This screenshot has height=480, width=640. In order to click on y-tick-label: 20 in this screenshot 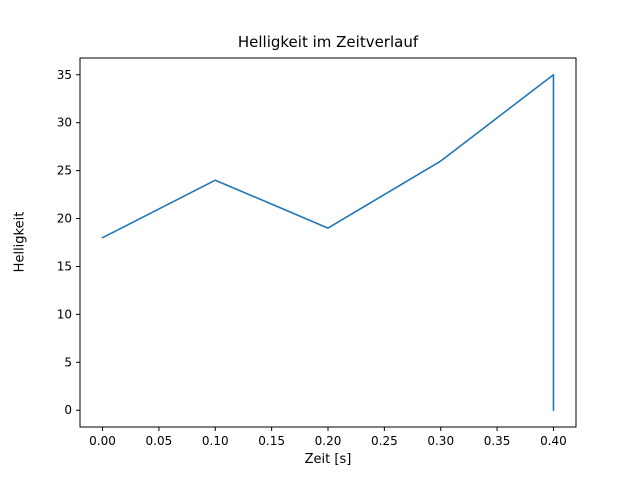, I will do `click(64, 219)`.